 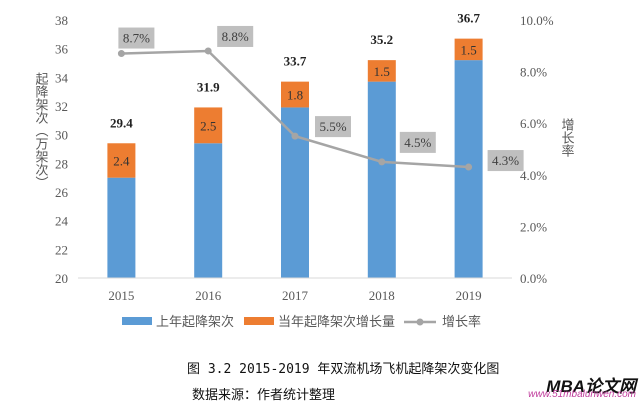 I want to click on watermark-url: www.51mbalunwen.com, so click(x=582, y=394).